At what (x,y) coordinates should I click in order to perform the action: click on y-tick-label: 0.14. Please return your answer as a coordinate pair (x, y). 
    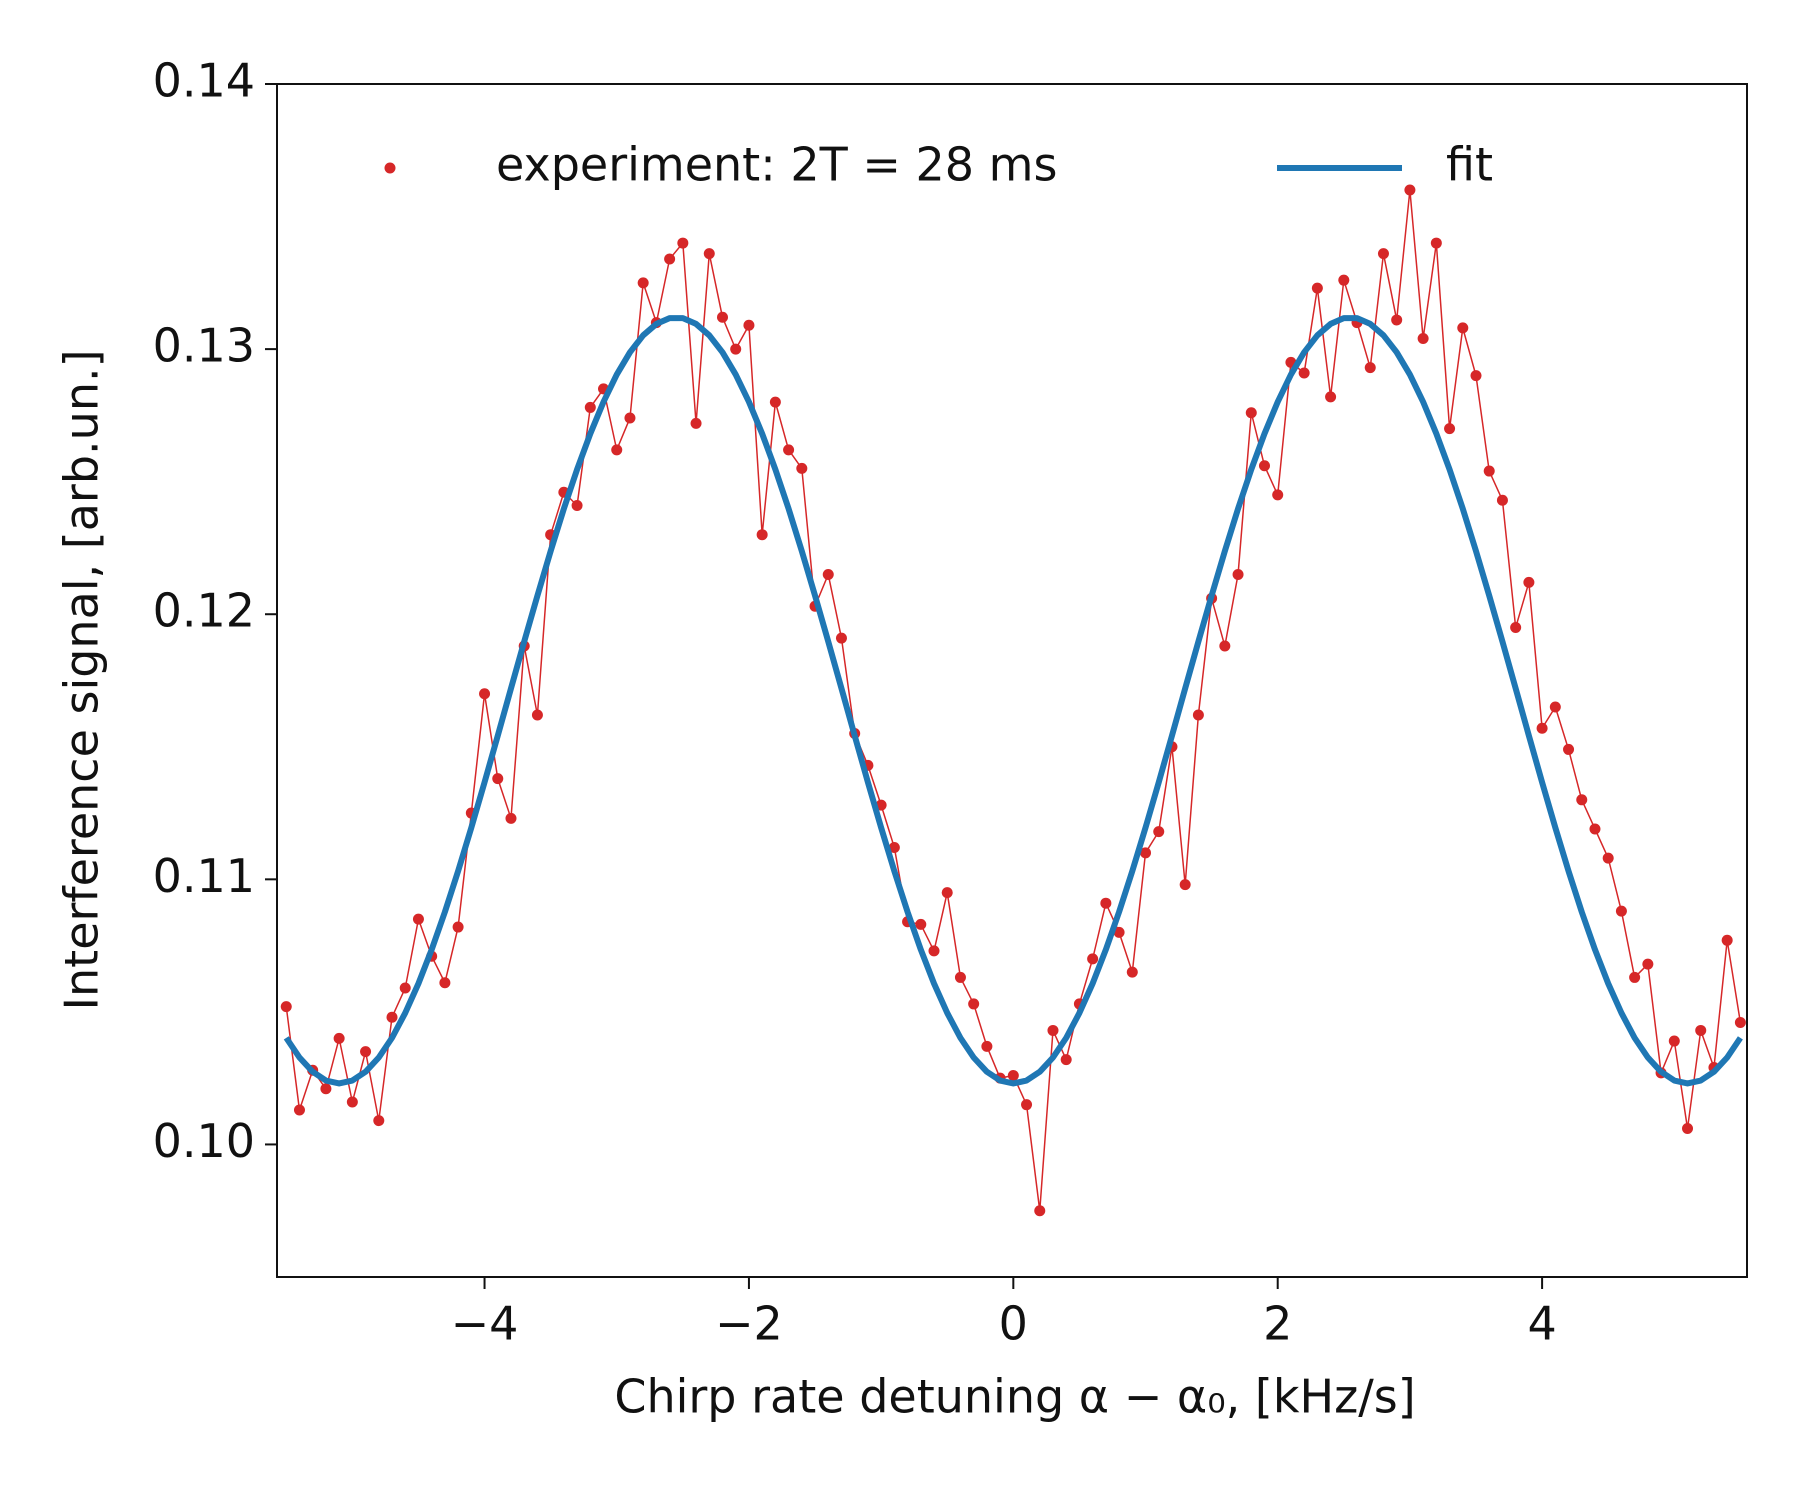
    Looking at the image, I should click on (204, 81).